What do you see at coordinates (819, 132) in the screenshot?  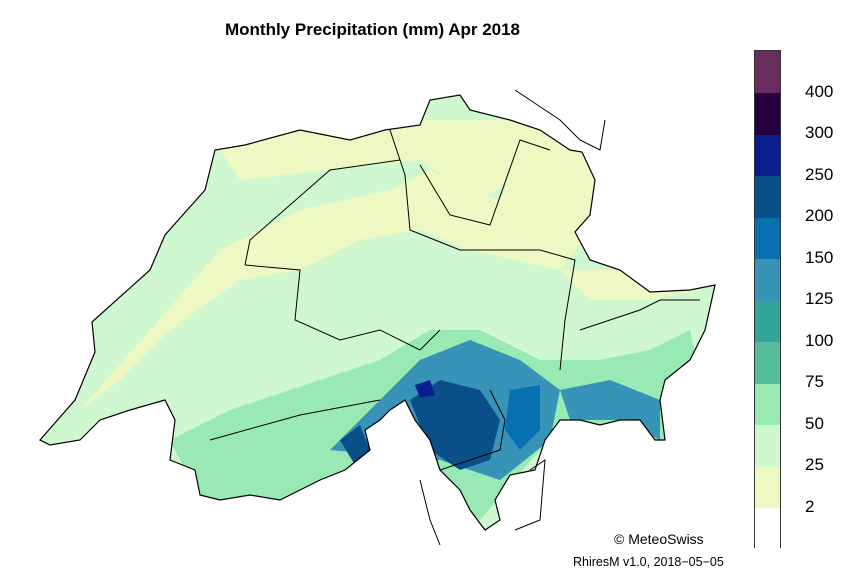 I see `colorbar-label: 300` at bounding box center [819, 132].